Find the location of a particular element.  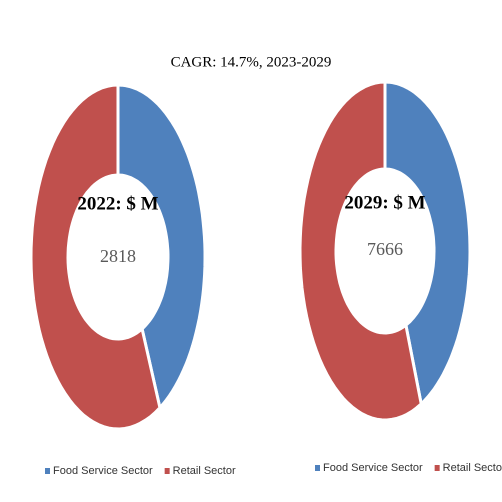

center-value: 2818 is located at coordinates (118, 256).